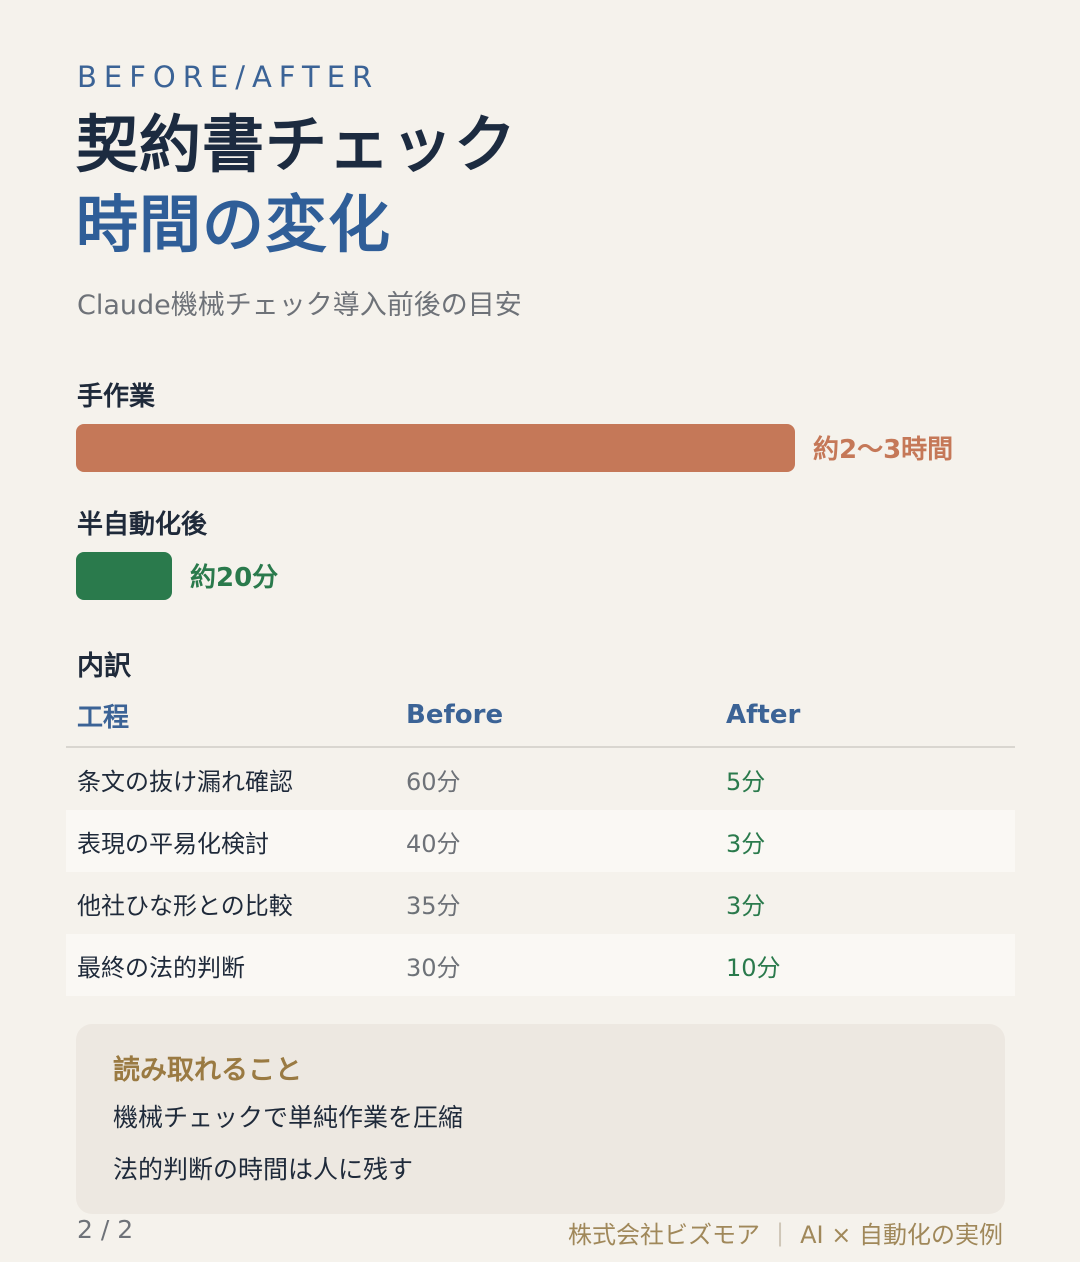 The image size is (1080, 1262). I want to click on bar-label-semiauto: 半自動化後, so click(142, 525).